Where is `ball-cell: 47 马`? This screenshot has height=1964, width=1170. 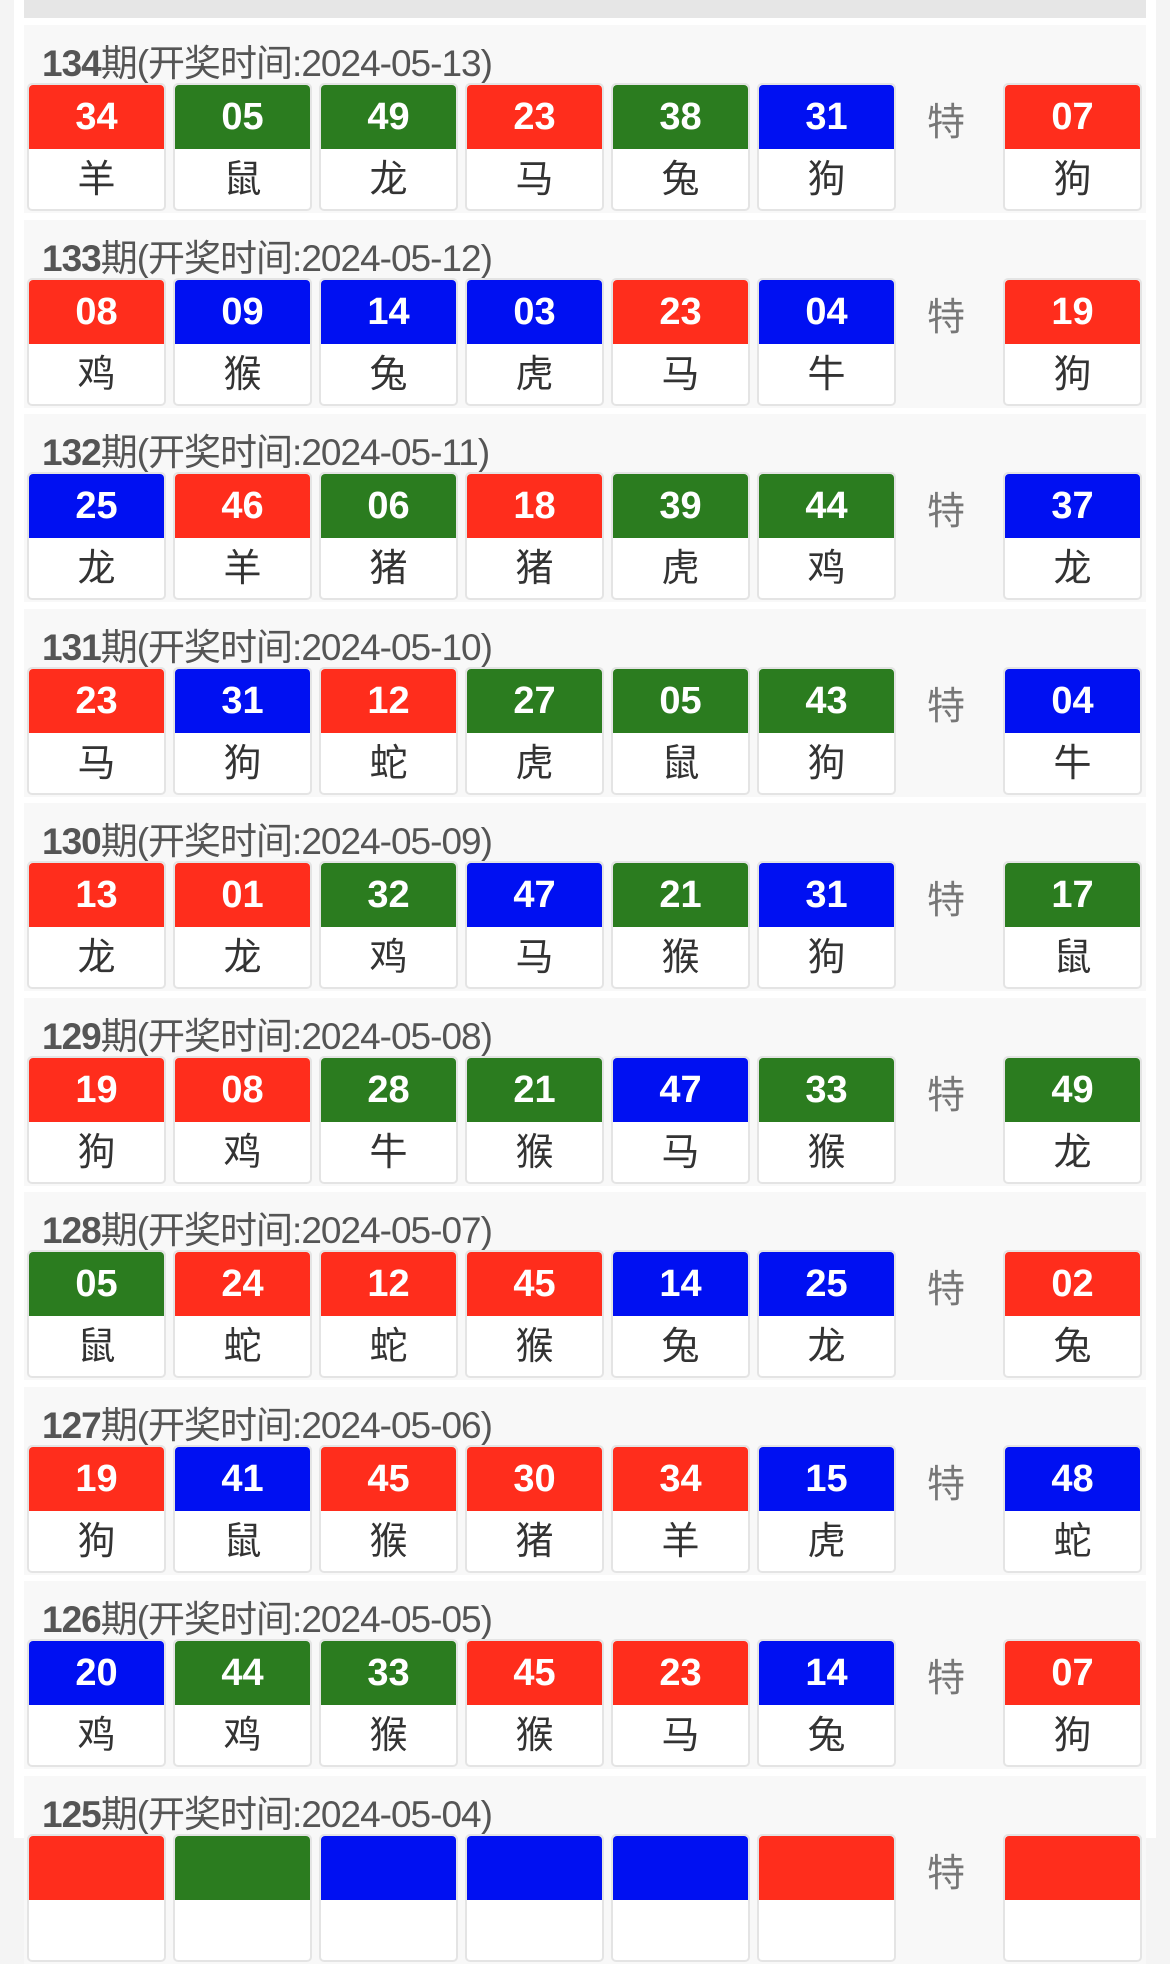 ball-cell: 47 马 is located at coordinates (680, 1119).